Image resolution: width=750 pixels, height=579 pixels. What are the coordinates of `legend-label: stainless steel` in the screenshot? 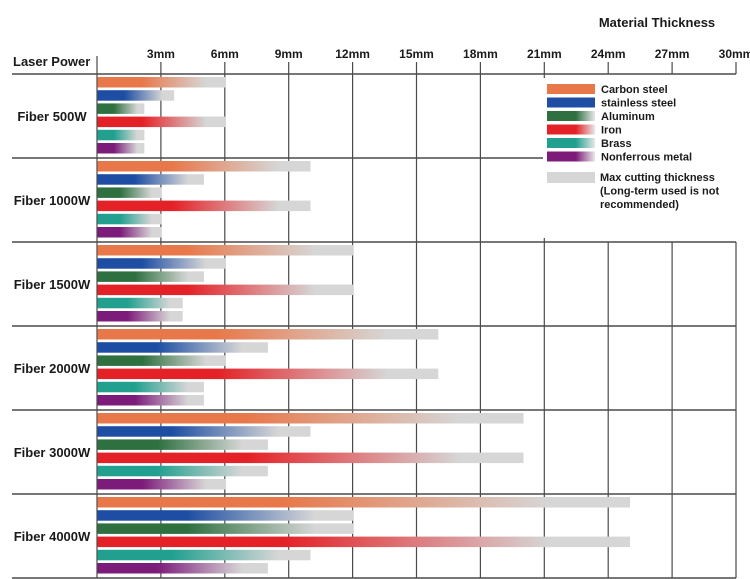 It's located at (638, 104).